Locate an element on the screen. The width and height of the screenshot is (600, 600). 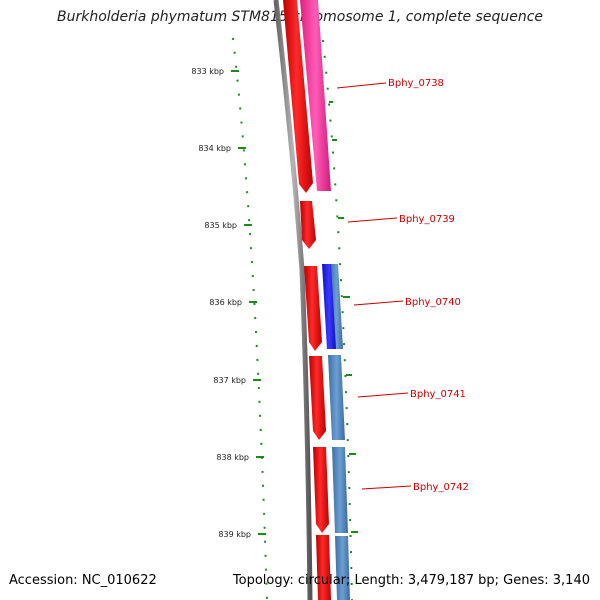
scale-track is located at coordinates (250, 318).